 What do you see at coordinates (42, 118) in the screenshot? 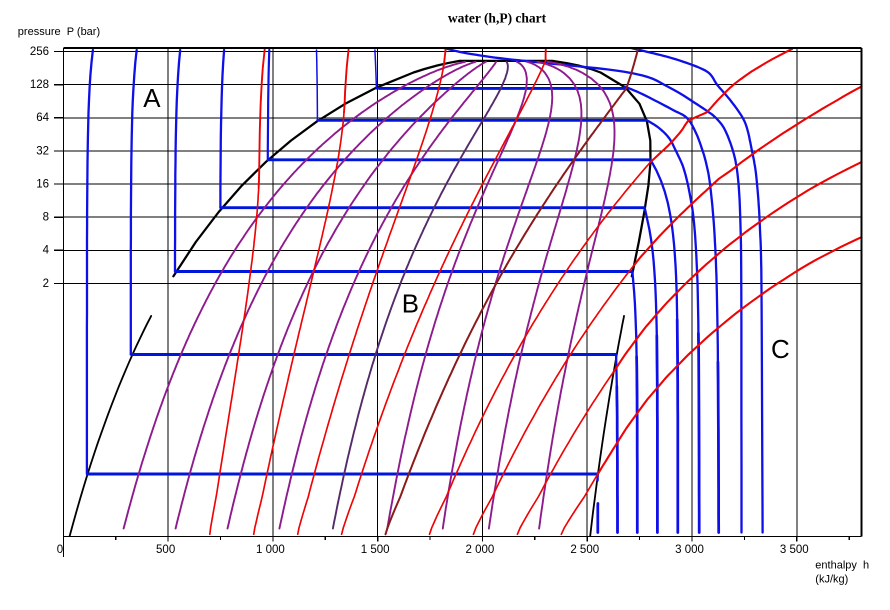
I see `svg-text: 64` at bounding box center [42, 118].